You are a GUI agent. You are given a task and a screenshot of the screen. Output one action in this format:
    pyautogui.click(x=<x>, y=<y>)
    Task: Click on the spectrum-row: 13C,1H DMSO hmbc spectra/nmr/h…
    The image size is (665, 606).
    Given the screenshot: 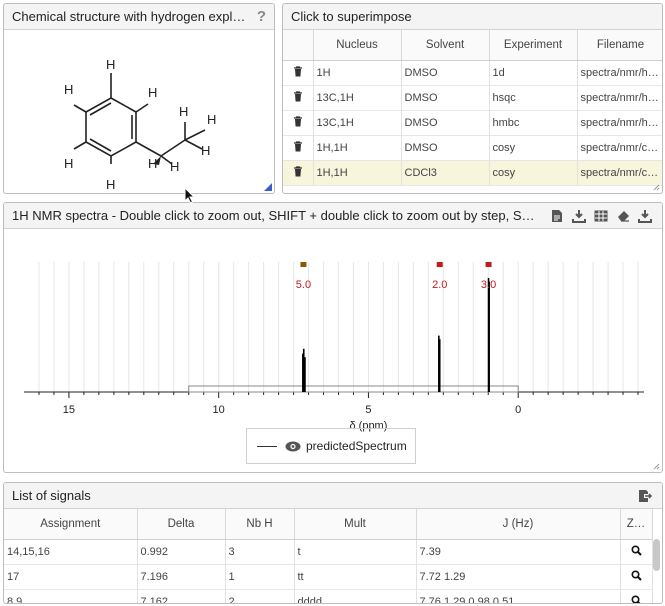 What is the action you would take?
    pyautogui.click(x=472, y=123)
    